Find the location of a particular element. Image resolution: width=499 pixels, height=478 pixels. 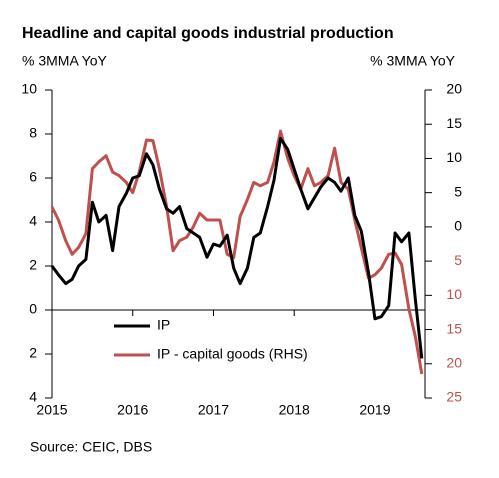

x-tick-label: 2017 is located at coordinates (213, 410).